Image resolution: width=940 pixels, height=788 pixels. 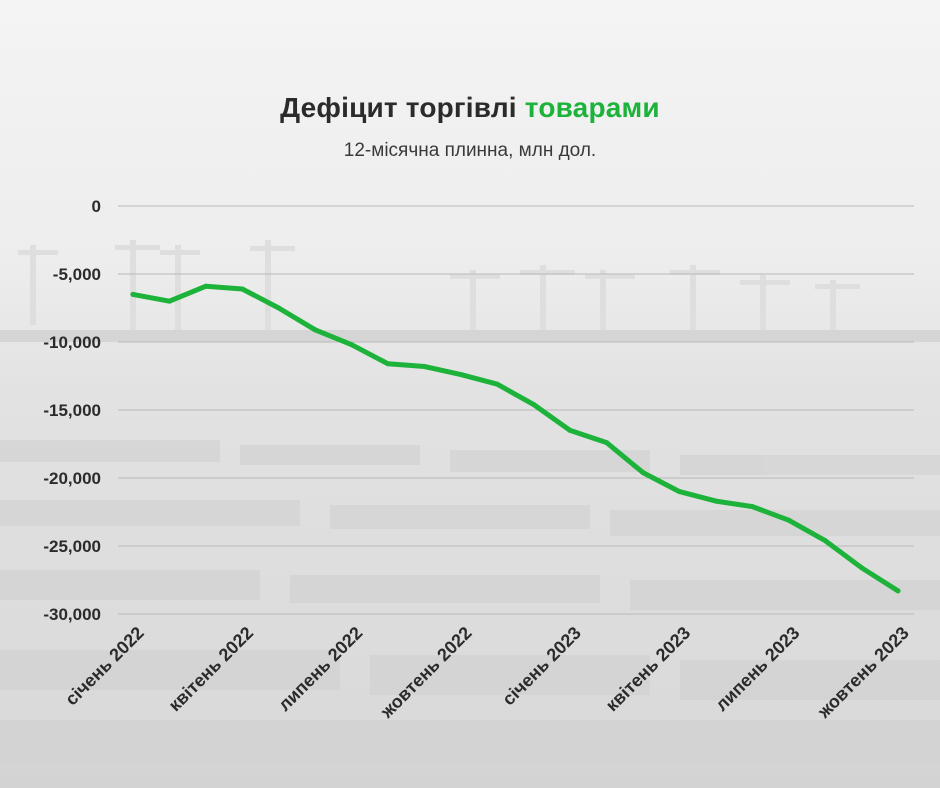 What do you see at coordinates (426, 673) in the screenshot?
I see `x-tick-label: жовтень 2022` at bounding box center [426, 673].